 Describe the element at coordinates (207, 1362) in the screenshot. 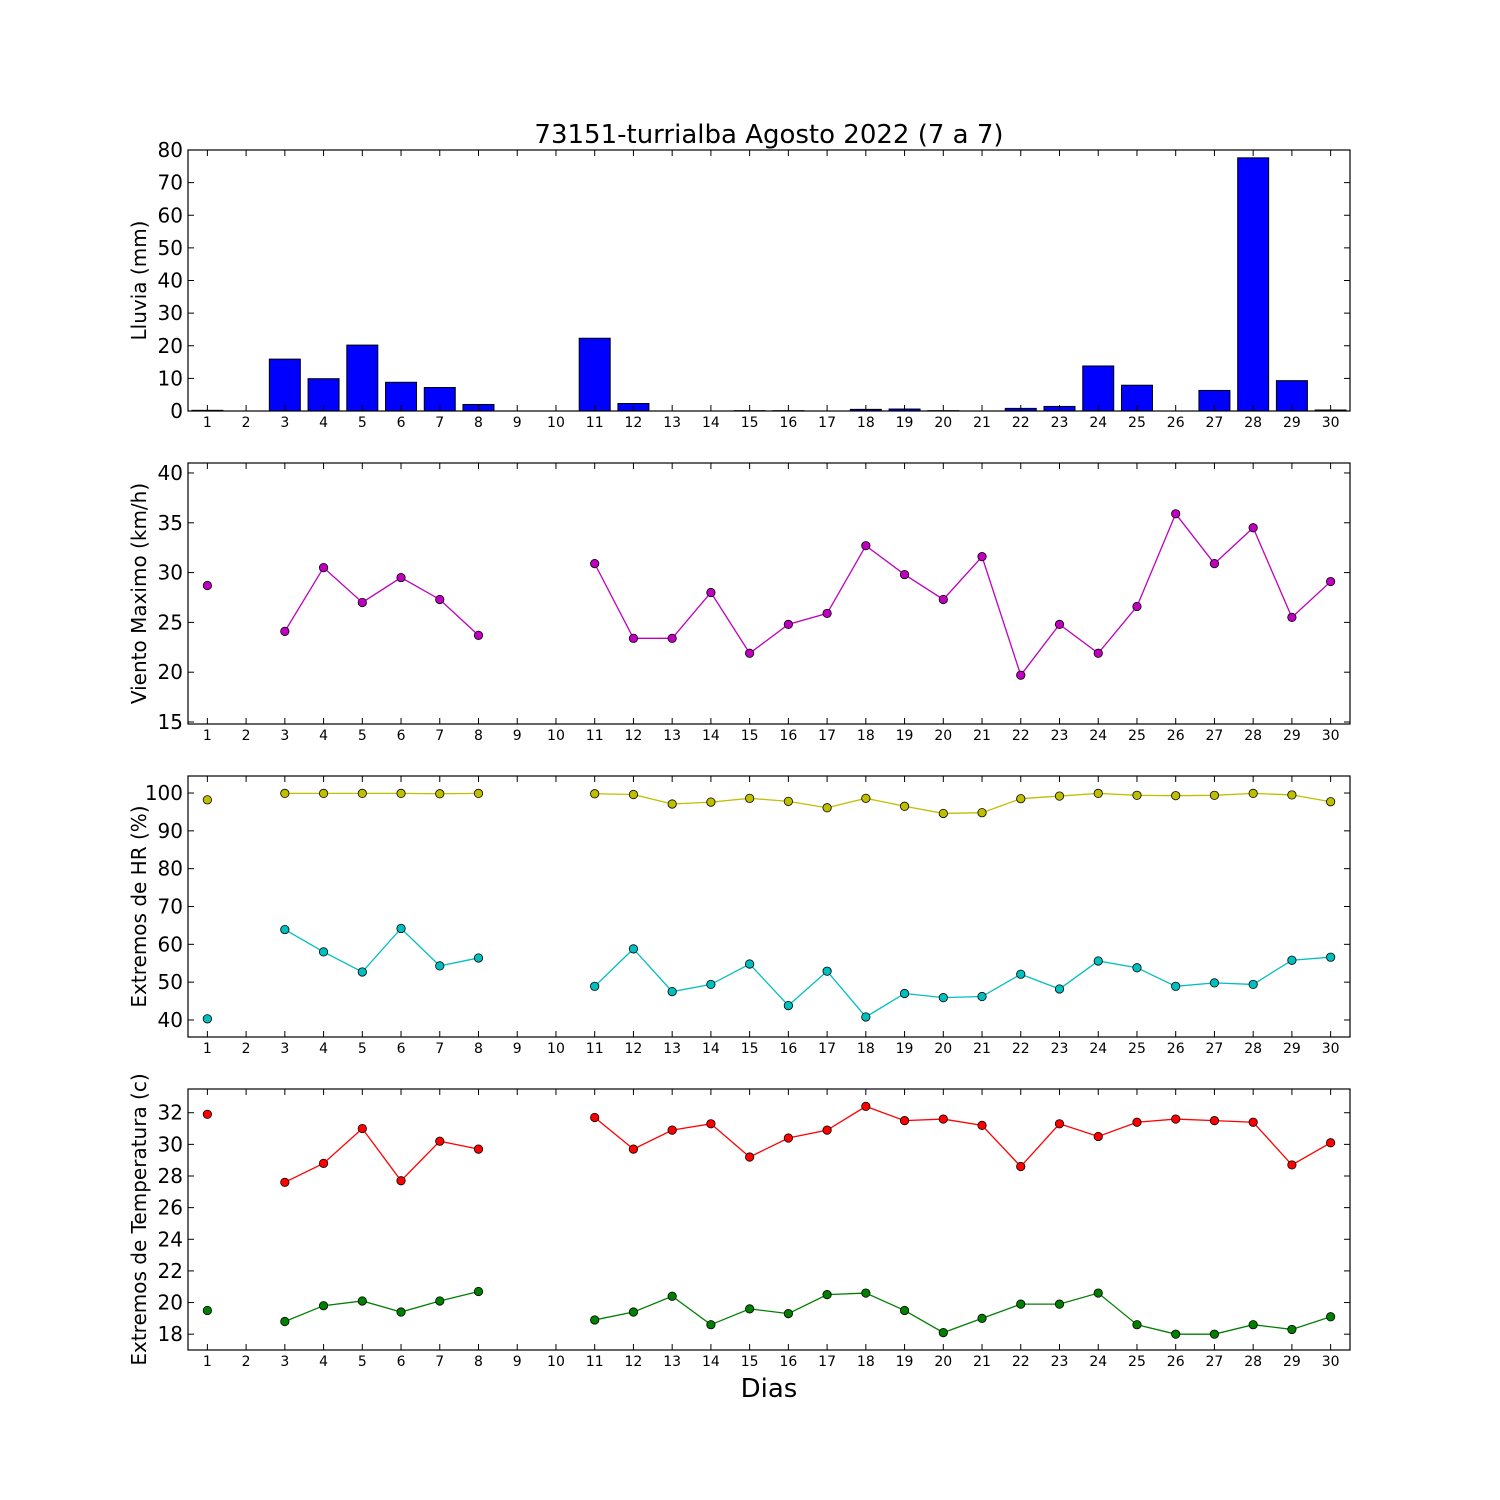

I see `temperature-xtick-label: 1` at that location.